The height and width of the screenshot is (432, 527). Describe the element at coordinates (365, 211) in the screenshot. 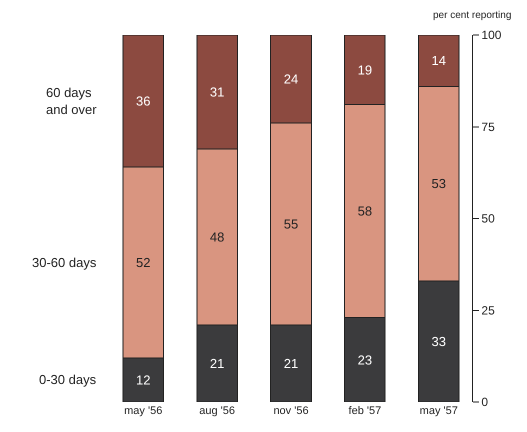

I see `data-label: 58` at that location.